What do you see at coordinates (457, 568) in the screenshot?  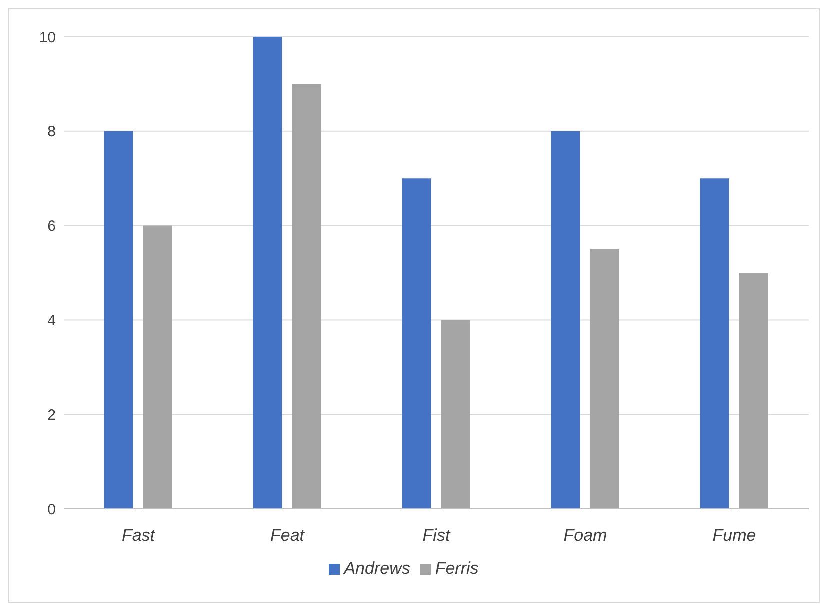 I see `legend-label: Ferris` at bounding box center [457, 568].